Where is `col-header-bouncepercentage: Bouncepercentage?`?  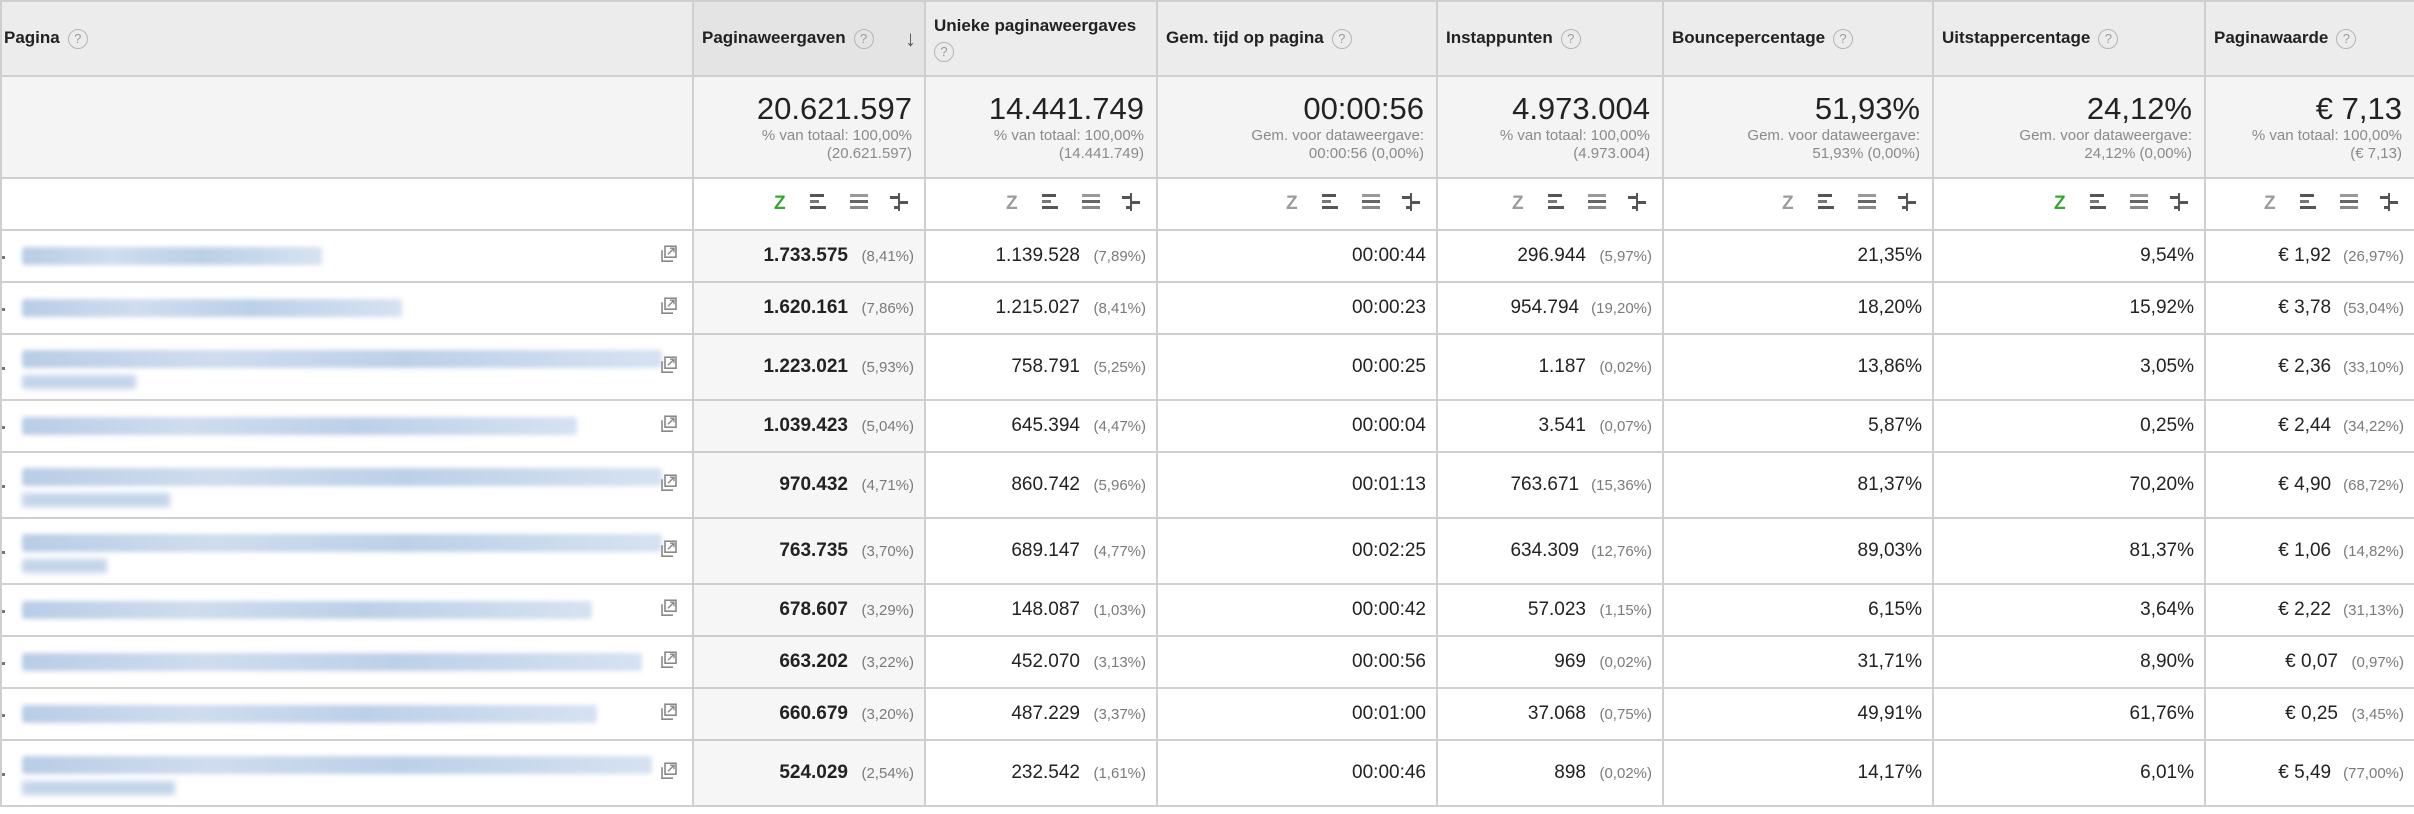 col-header-bouncepercentage: Bouncepercentage? is located at coordinates (1798, 38).